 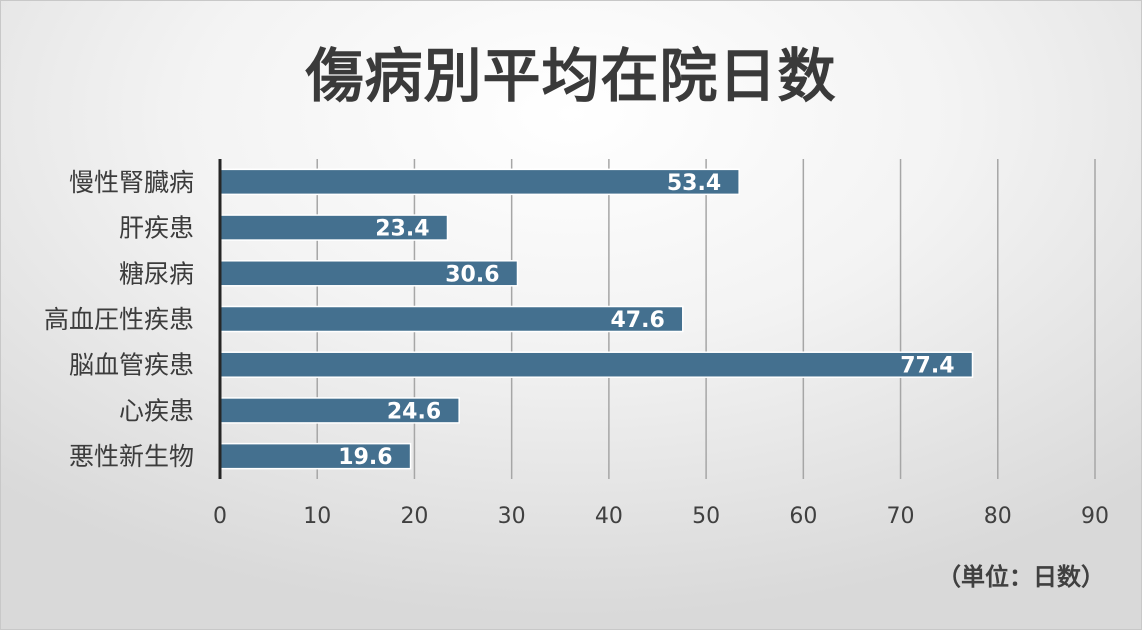 I want to click on chart-title: 傷病別平均在院日数, so click(x=571, y=76).